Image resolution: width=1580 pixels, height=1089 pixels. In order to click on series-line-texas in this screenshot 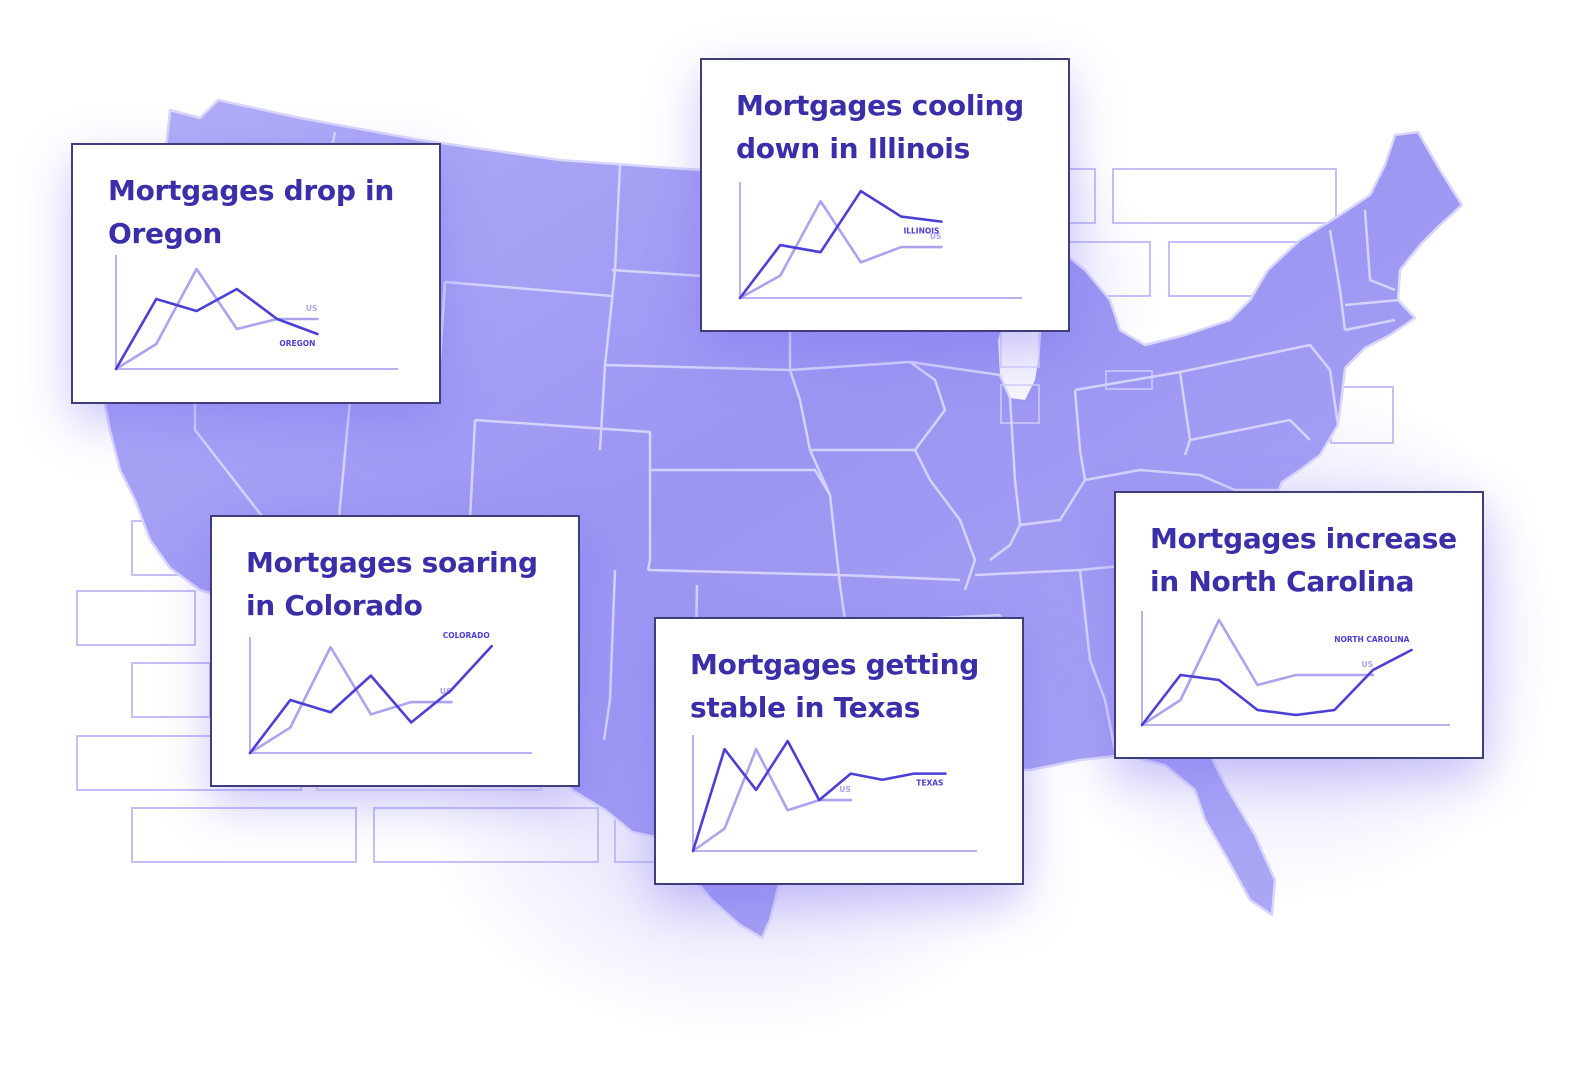, I will do `click(819, 796)`.